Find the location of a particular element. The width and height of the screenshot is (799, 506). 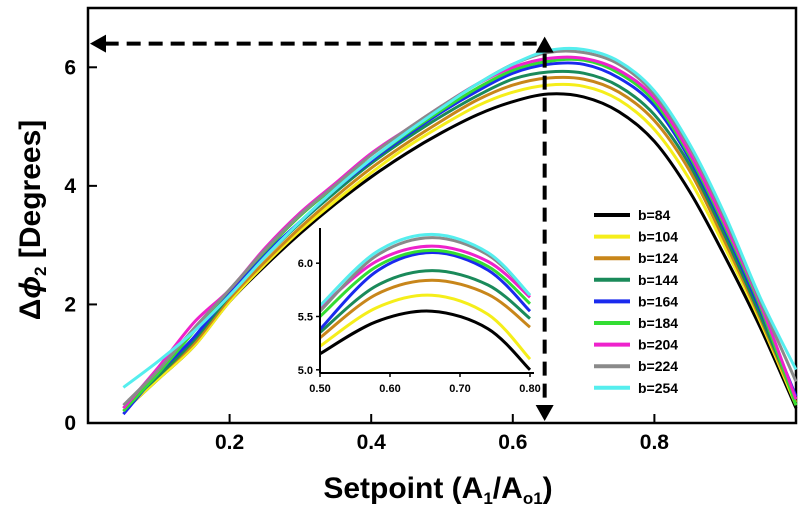

legend-label: b=104 is located at coordinates (658, 237).